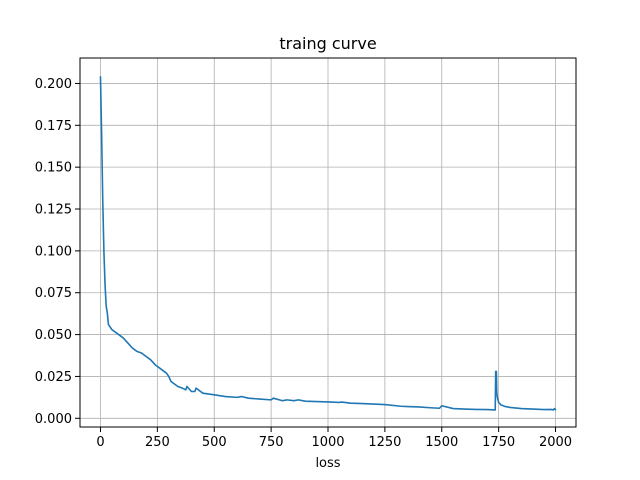 Image resolution: width=640 pixels, height=480 pixels. What do you see at coordinates (53, 210) in the screenshot?
I see `y-tick-label: 0.125` at bounding box center [53, 210].